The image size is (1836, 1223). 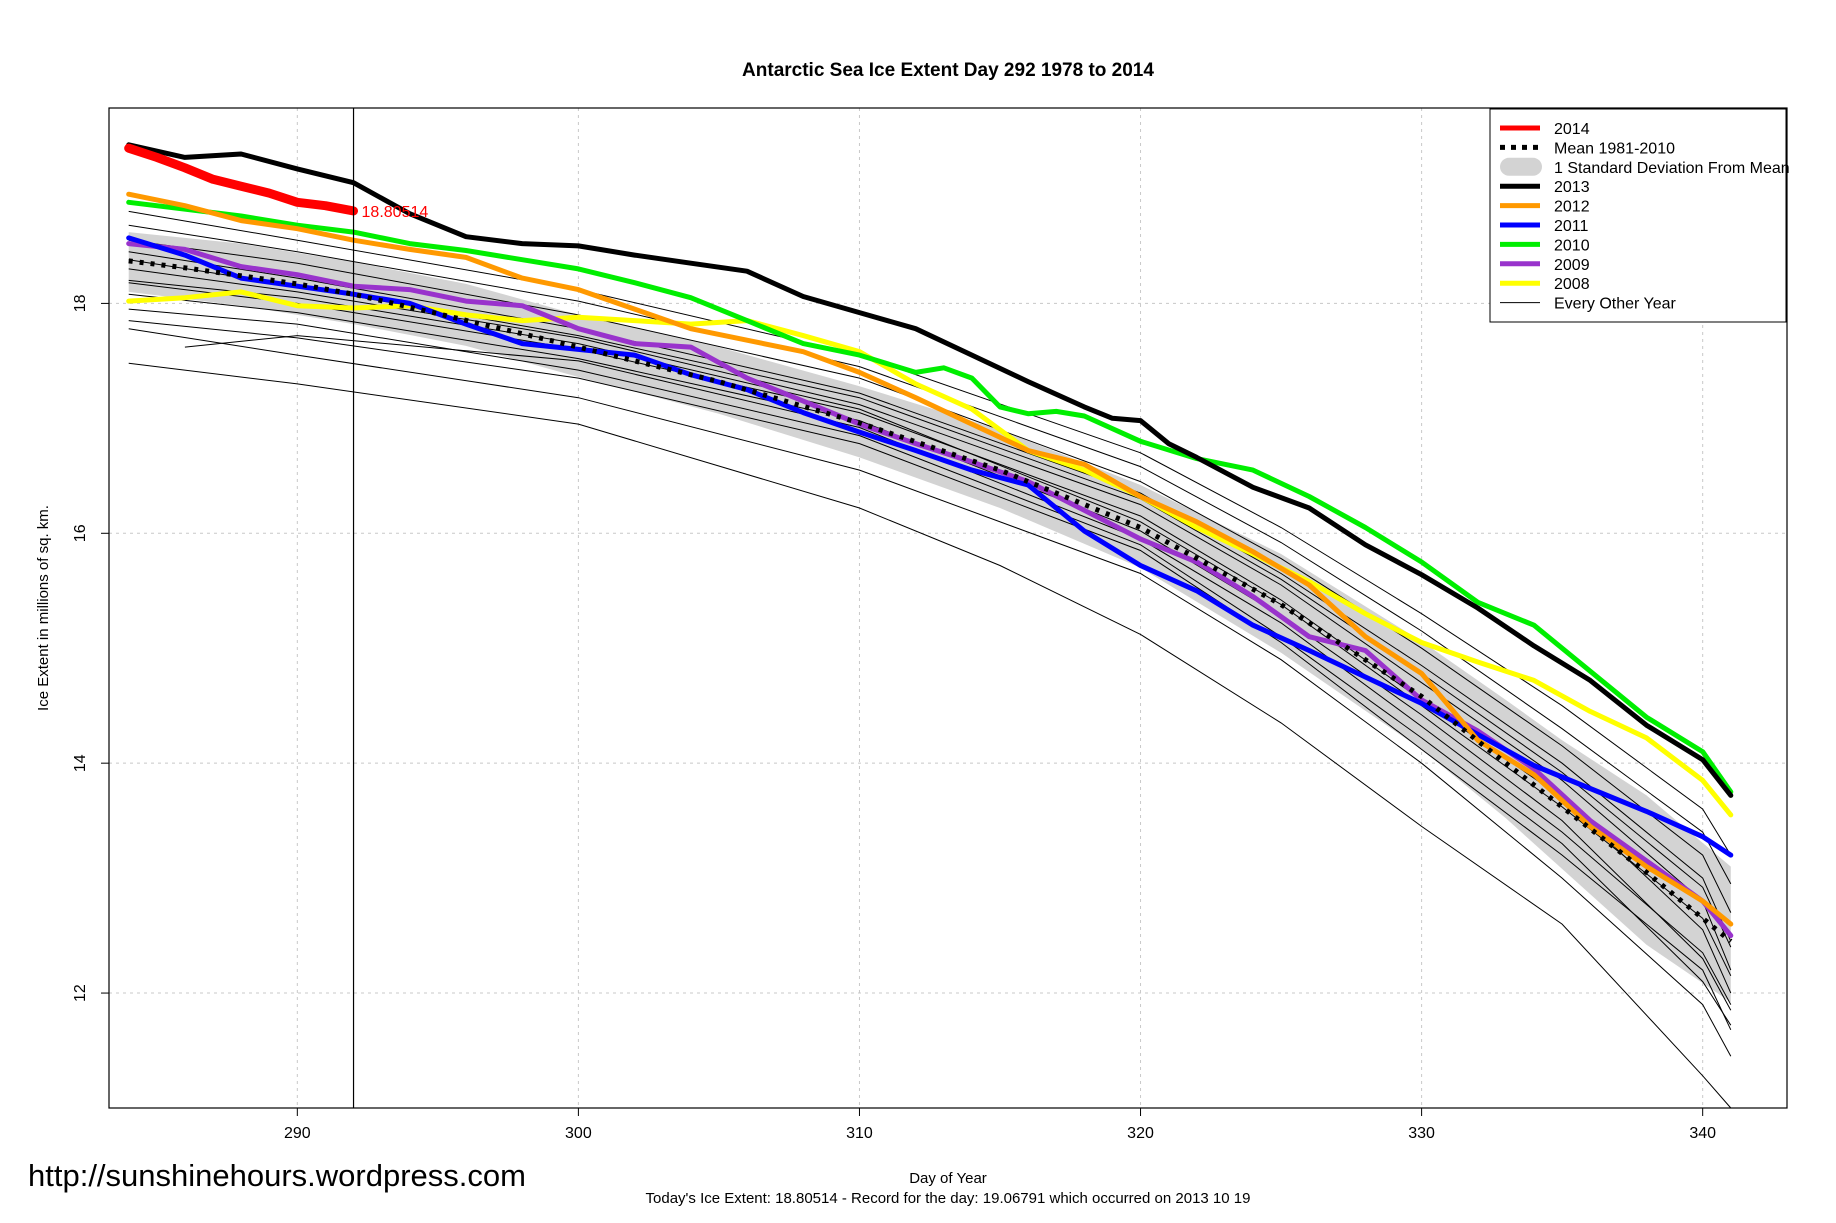 I want to click on y-tick-label: 16, so click(x=80, y=533).